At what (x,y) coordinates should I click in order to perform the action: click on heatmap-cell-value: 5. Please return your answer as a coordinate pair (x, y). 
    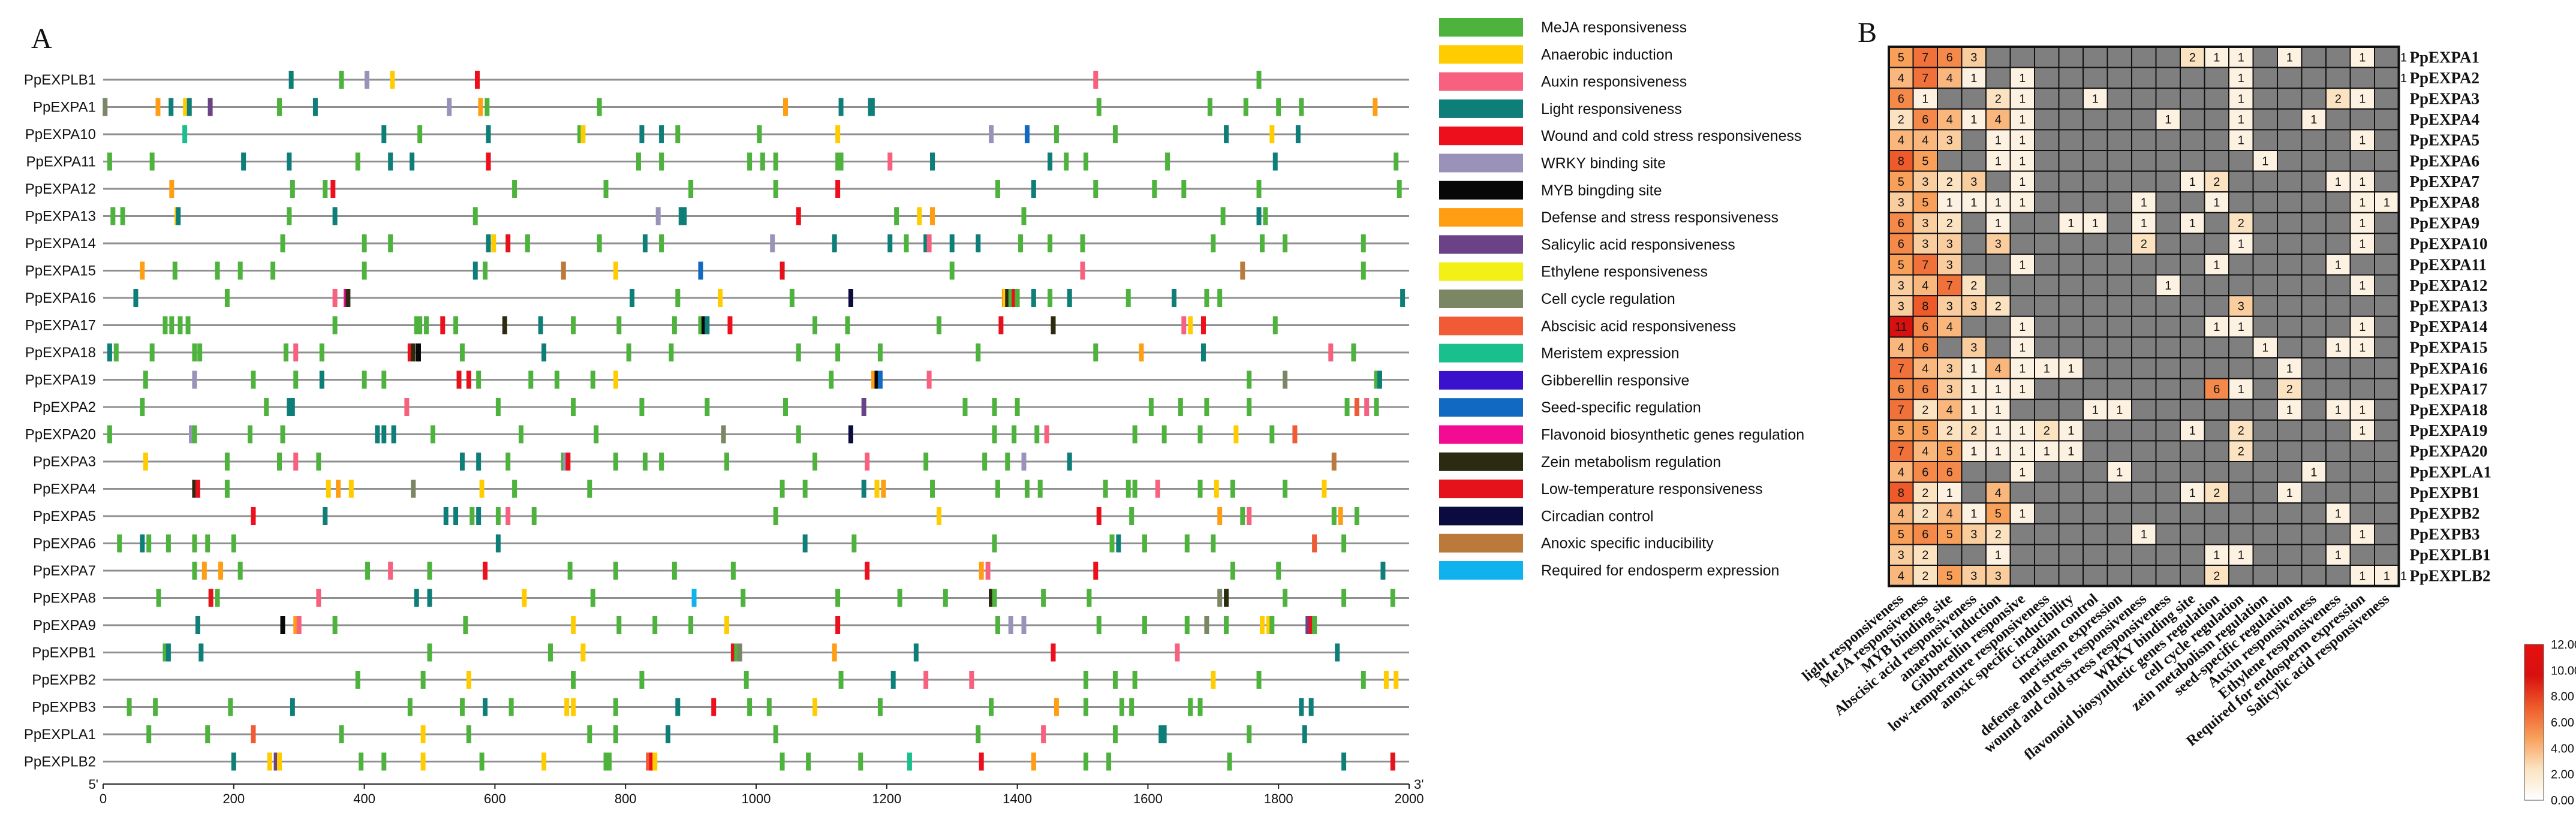
    Looking at the image, I should click on (1925, 431).